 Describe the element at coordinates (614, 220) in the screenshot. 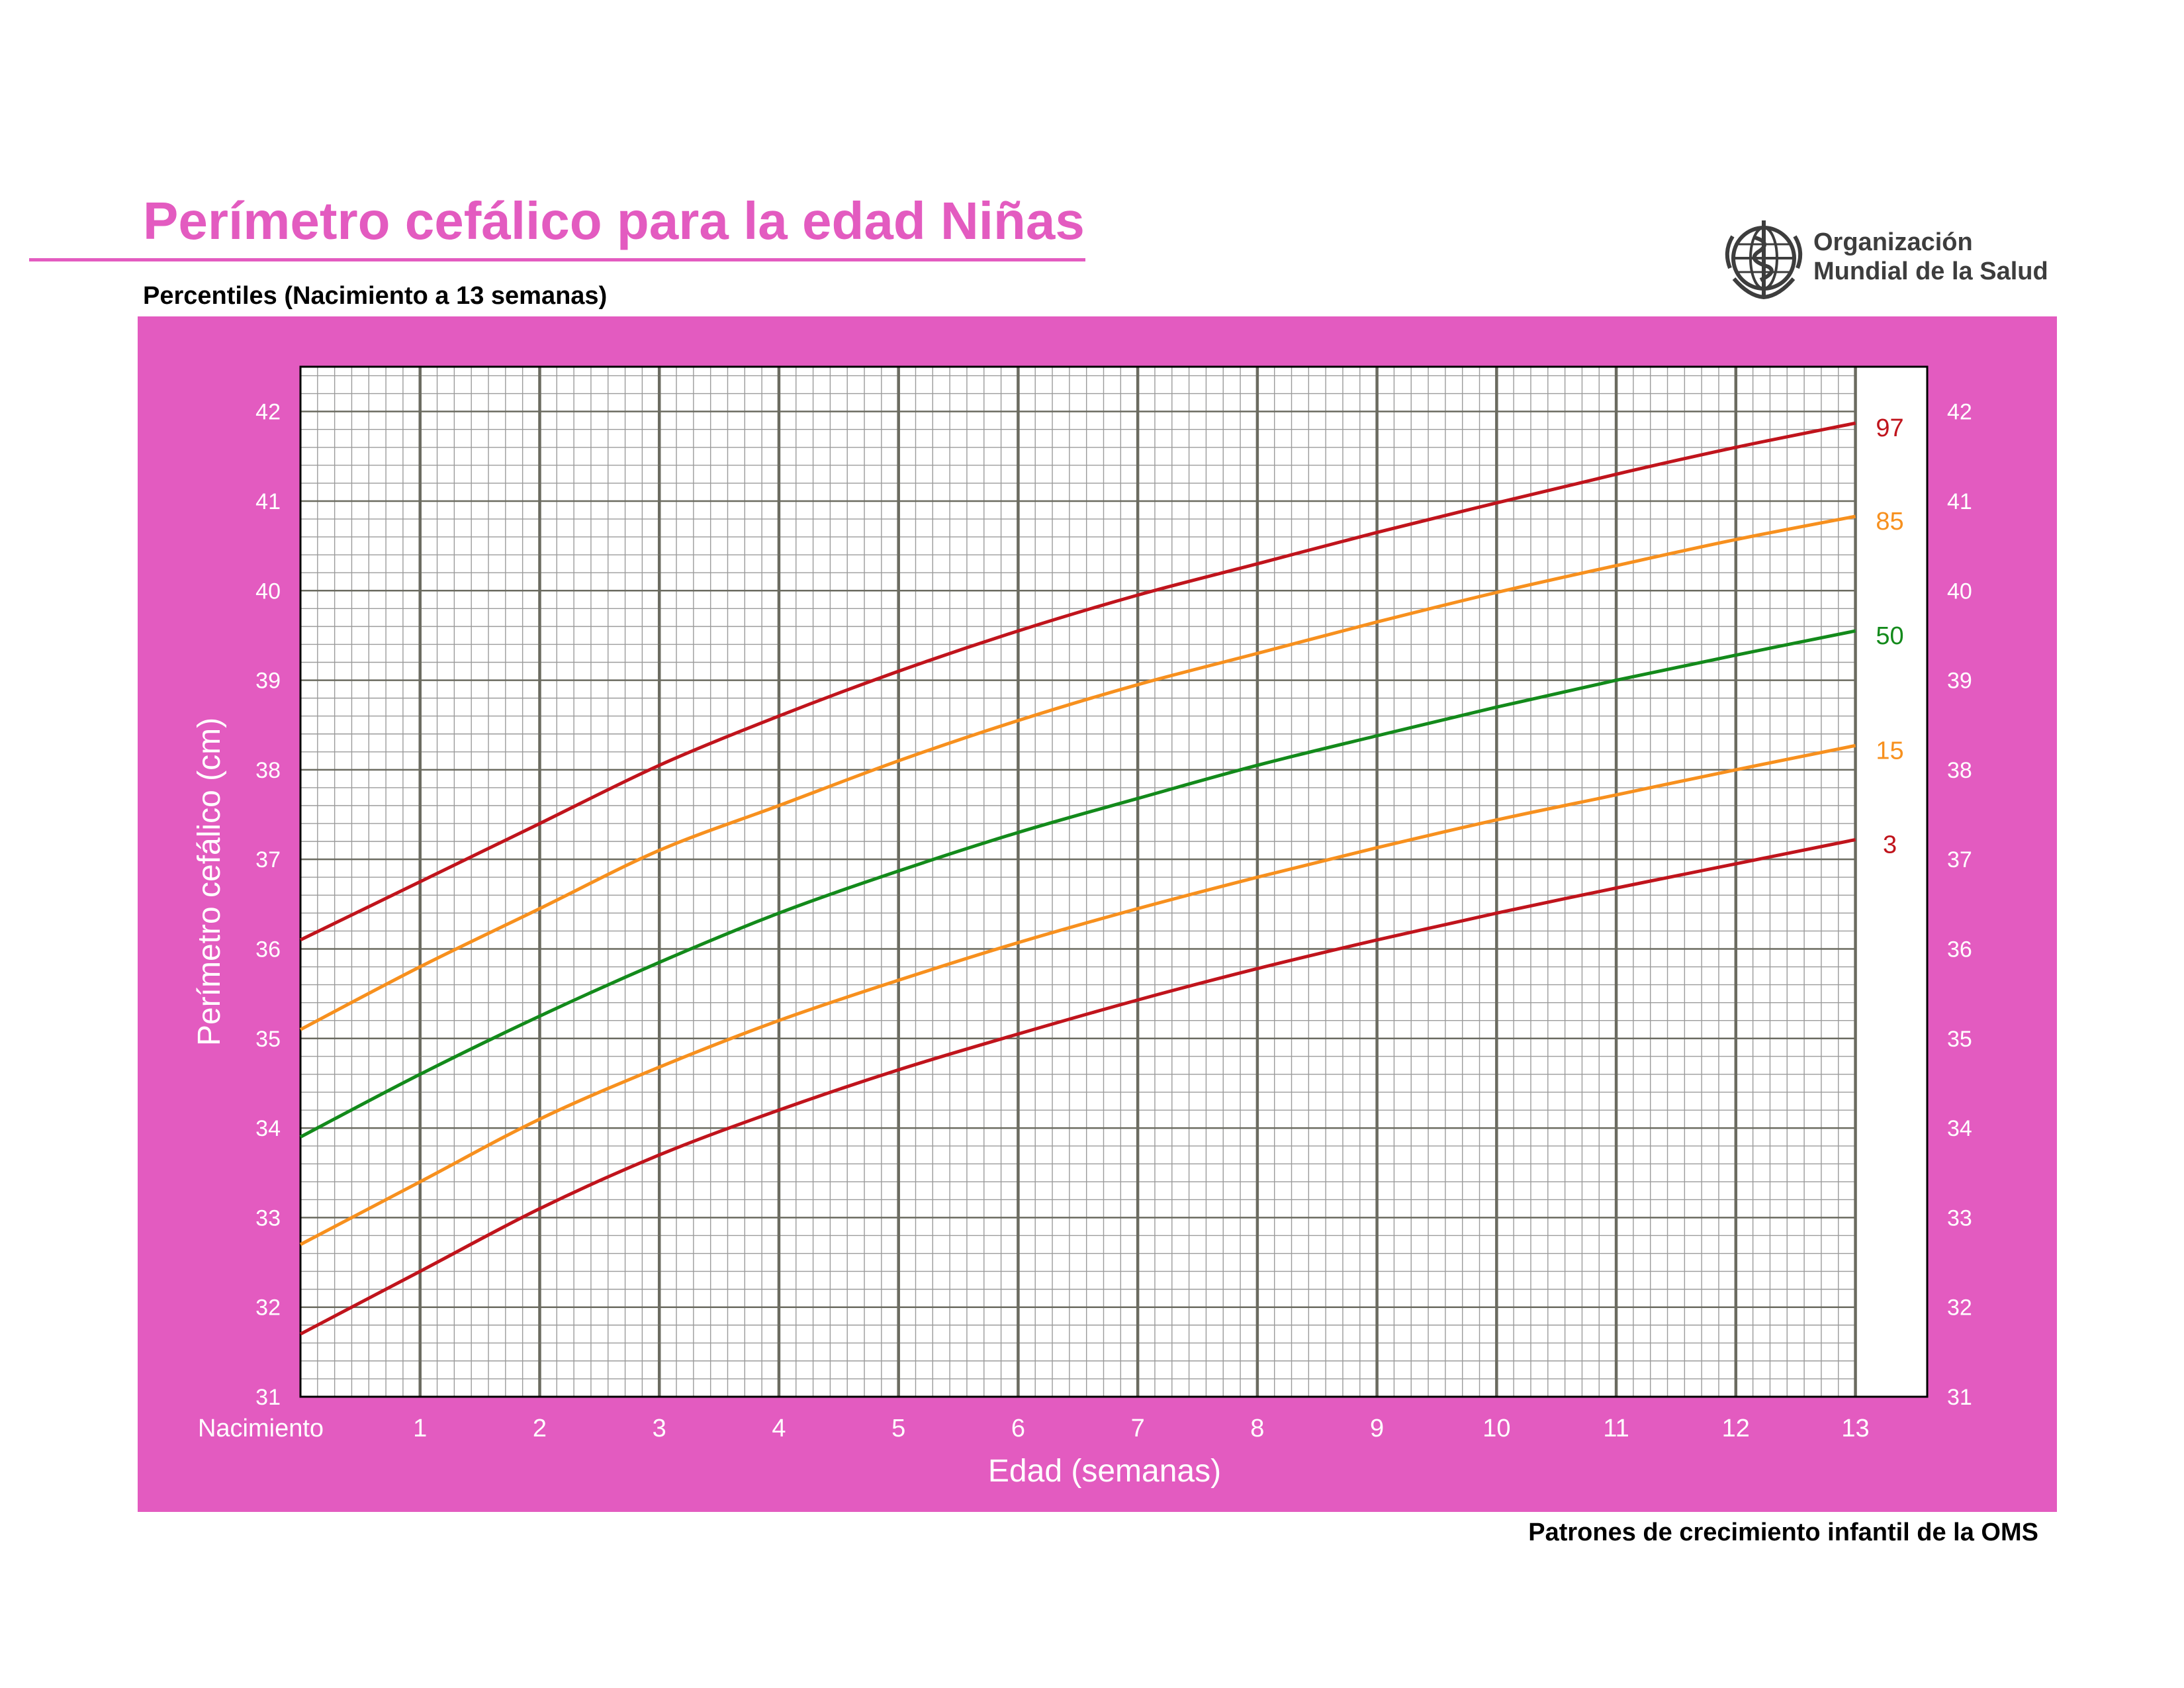

I see `page-title: Perímetro cefálico para la edad Niñas` at that location.